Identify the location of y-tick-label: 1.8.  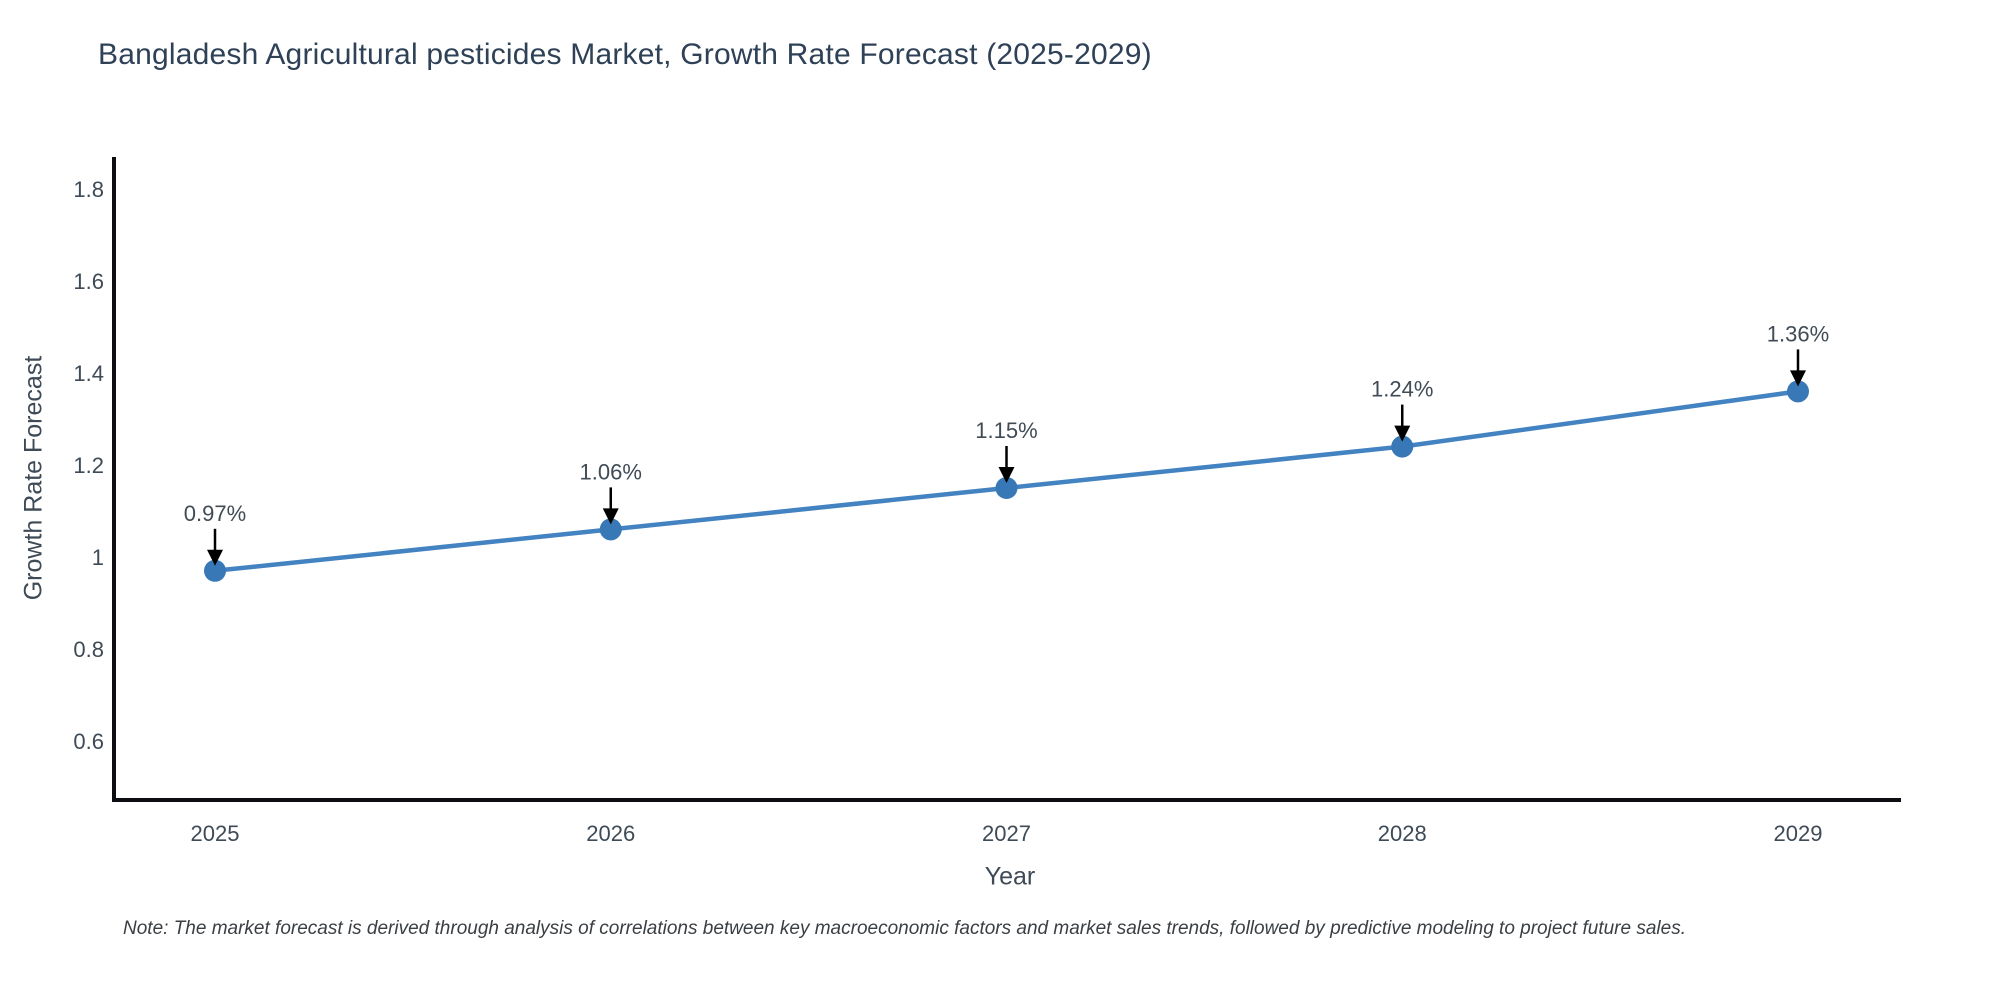
(88, 189).